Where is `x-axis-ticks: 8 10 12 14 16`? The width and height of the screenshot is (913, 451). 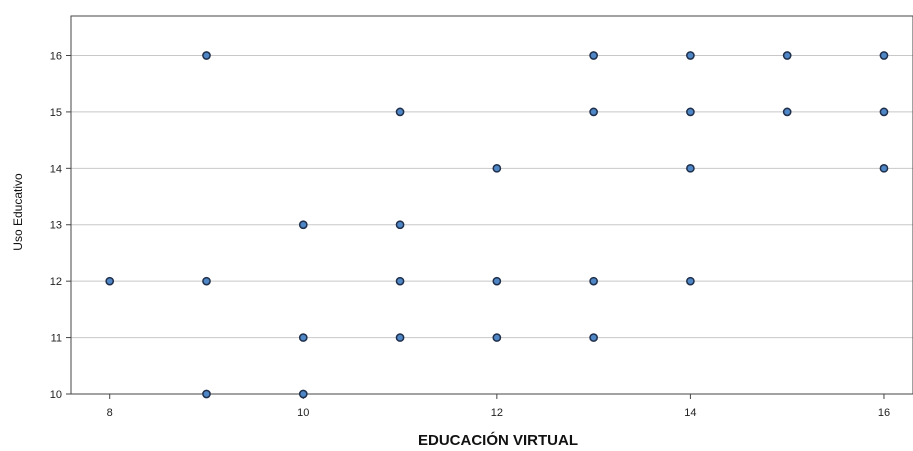
x-axis-ticks: 8 10 12 14 16 is located at coordinates (498, 406).